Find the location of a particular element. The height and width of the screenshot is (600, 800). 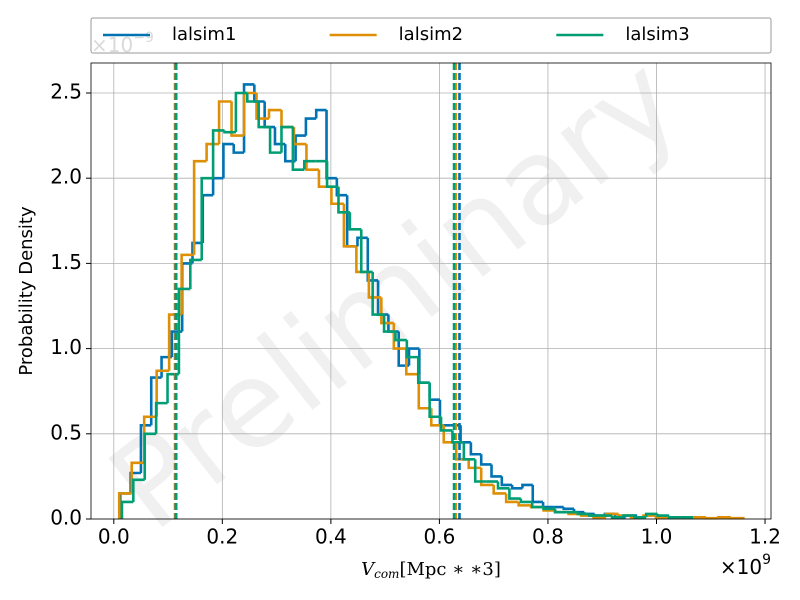

y-tick-label: 0.0 is located at coordinates (66, 518).